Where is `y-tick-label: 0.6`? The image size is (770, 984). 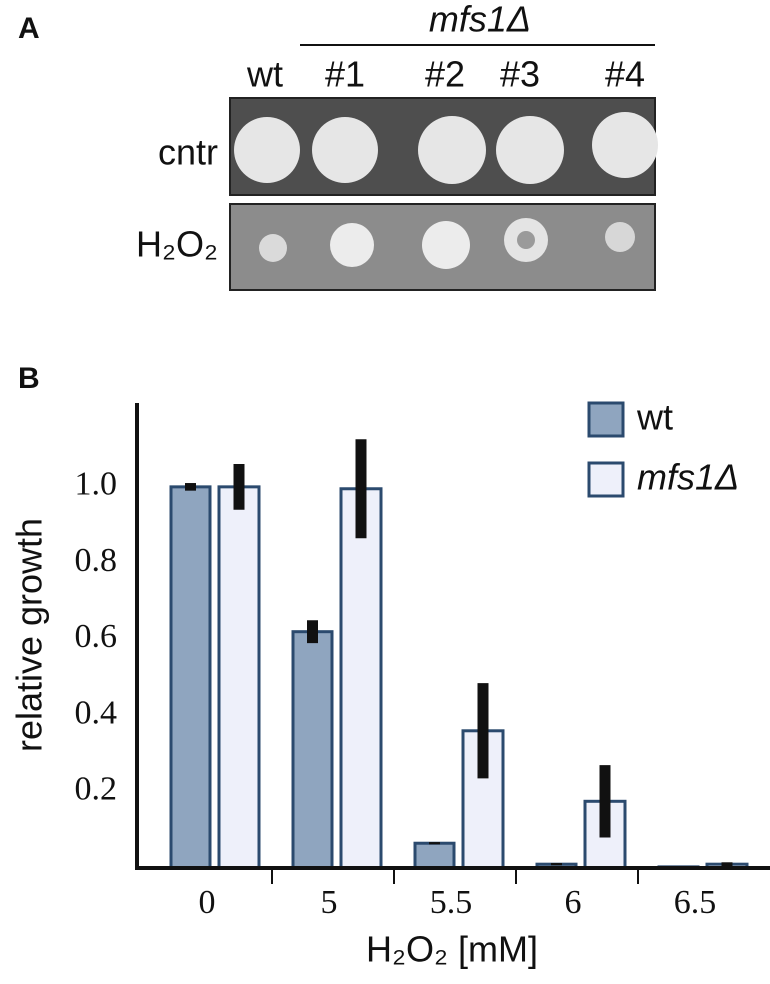 y-tick-label: 0.6 is located at coordinates (96, 636).